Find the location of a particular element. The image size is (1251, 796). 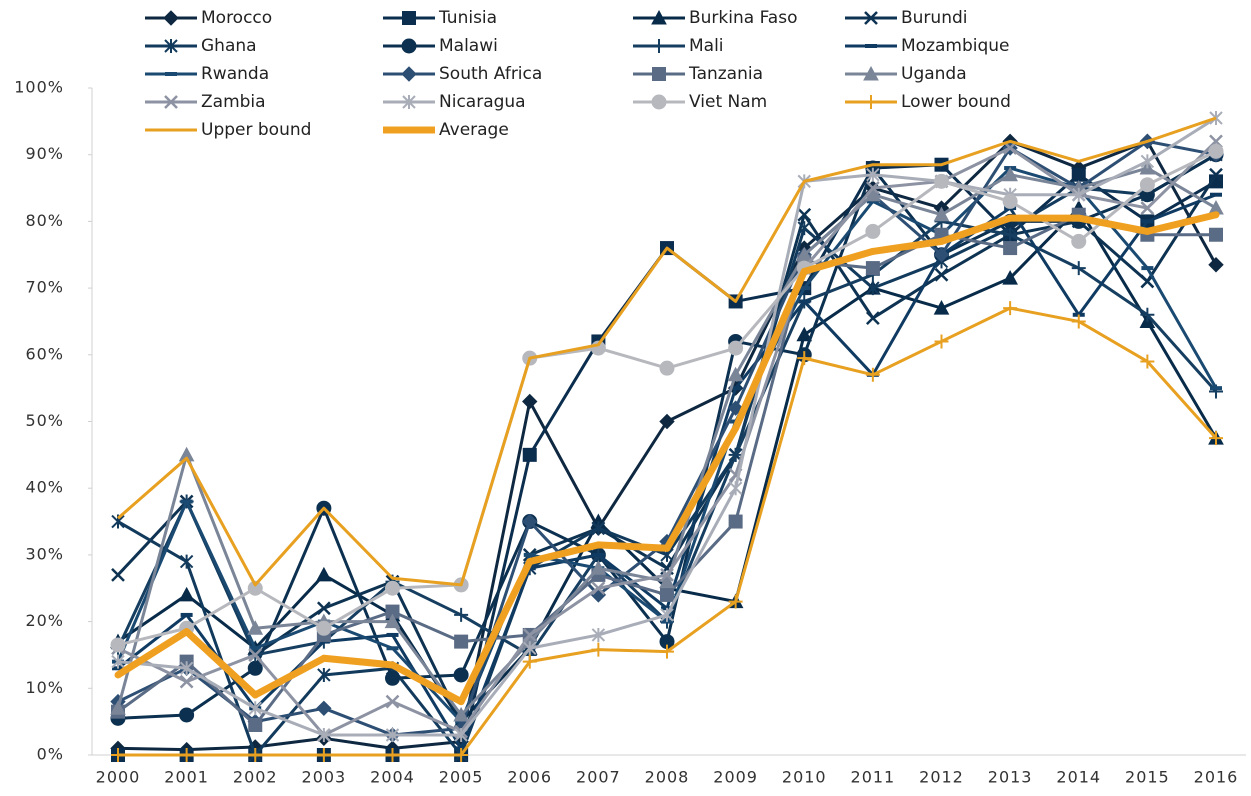

legend-label: Lower bound is located at coordinates (956, 102).